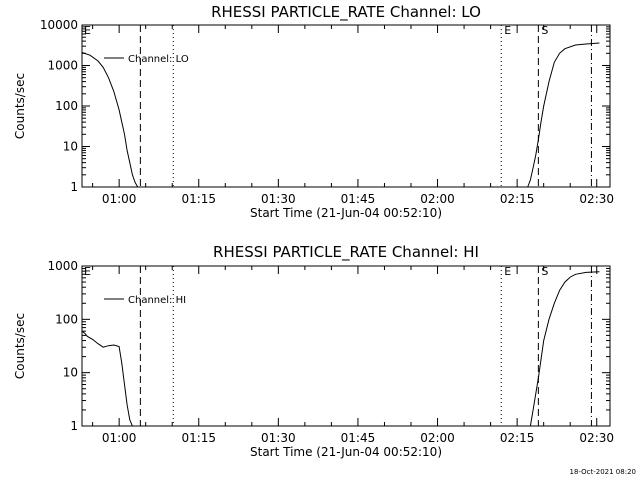 This screenshot has height=480, width=640. What do you see at coordinates (20, 346) in the screenshot?
I see `panel-2-y-axis-label: Counts/sec` at bounding box center [20, 346].